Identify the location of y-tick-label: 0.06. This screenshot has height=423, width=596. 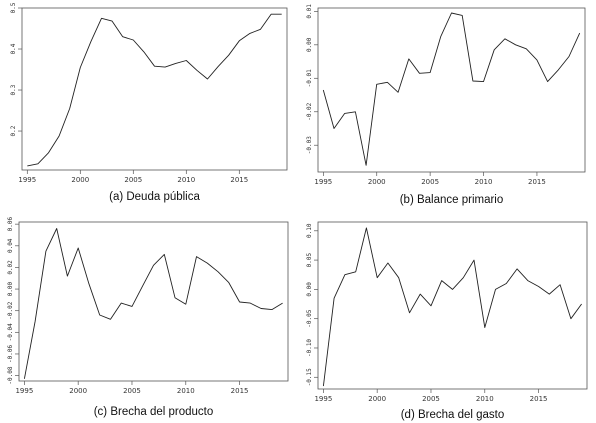
(10, 224).